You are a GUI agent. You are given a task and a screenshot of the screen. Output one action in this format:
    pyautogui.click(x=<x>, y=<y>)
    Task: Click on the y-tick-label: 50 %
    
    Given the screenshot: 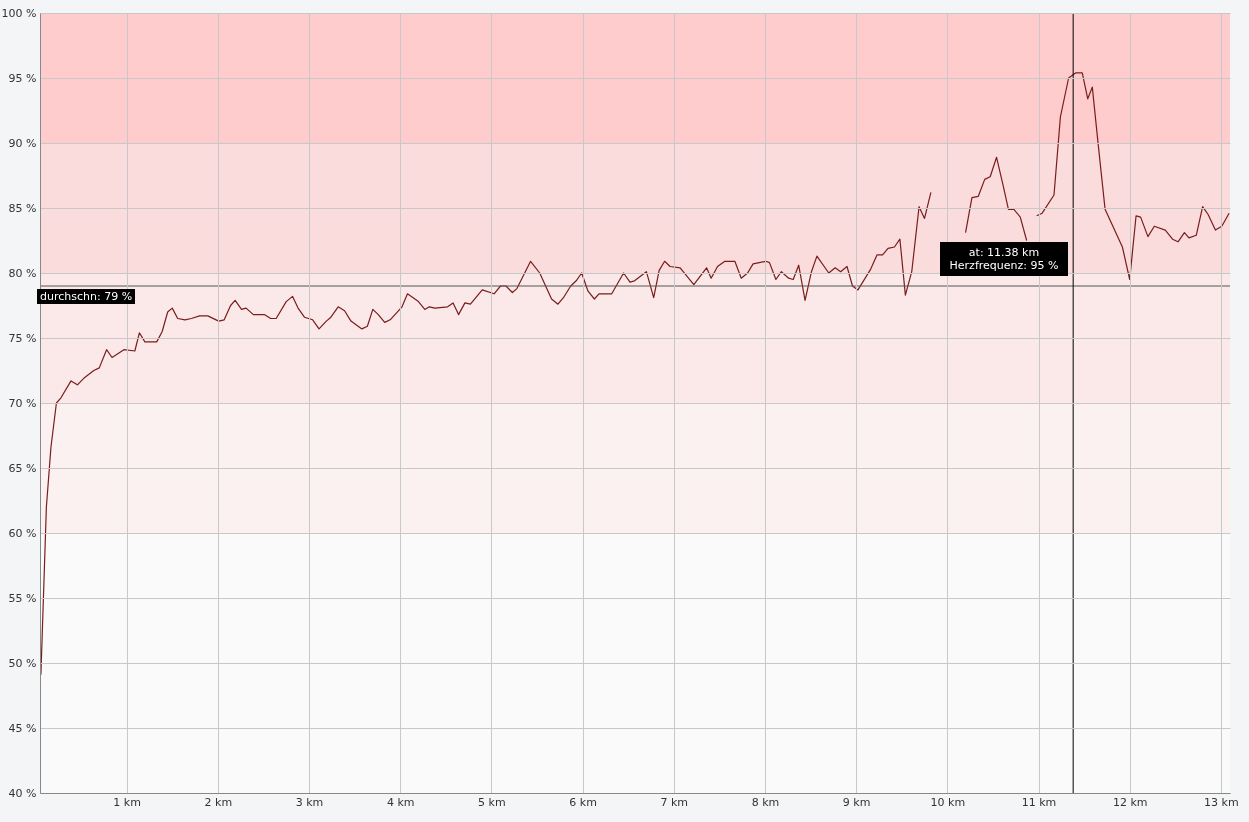 What is the action you would take?
    pyautogui.click(x=22, y=663)
    